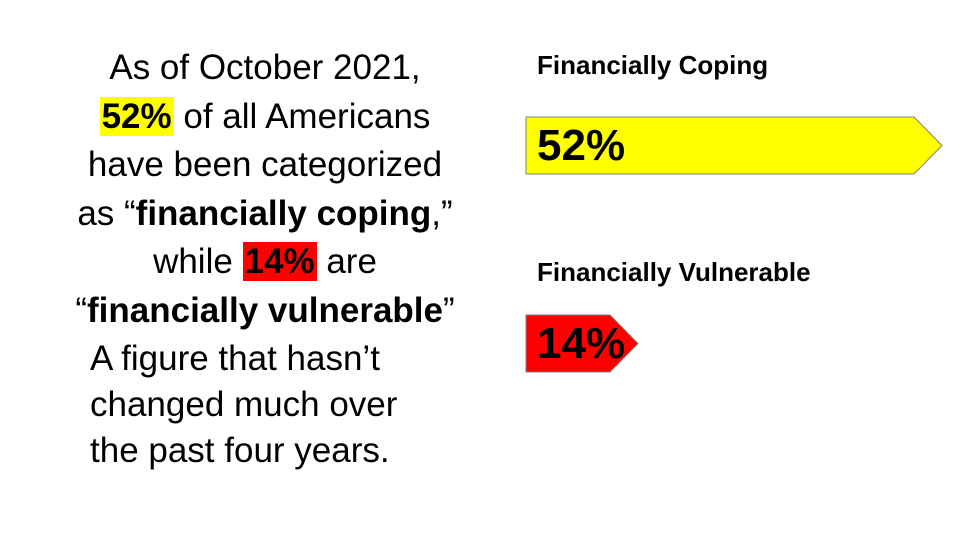 The image size is (960, 540). I want to click on statement-line-4: as “financially coping,”, so click(265, 213).